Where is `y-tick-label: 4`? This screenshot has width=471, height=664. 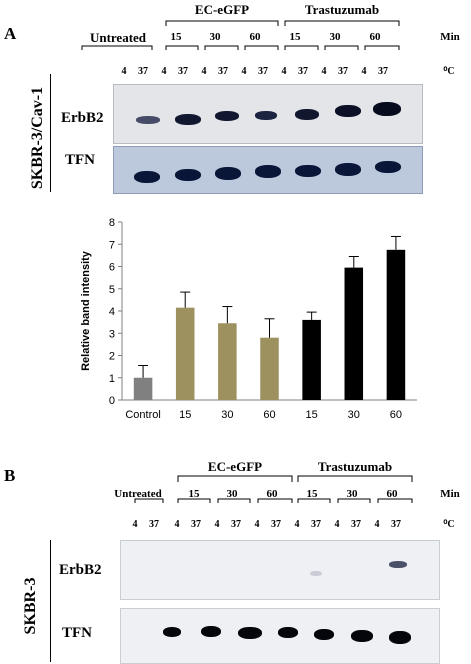 y-tick-label: 4 is located at coordinates (112, 312).